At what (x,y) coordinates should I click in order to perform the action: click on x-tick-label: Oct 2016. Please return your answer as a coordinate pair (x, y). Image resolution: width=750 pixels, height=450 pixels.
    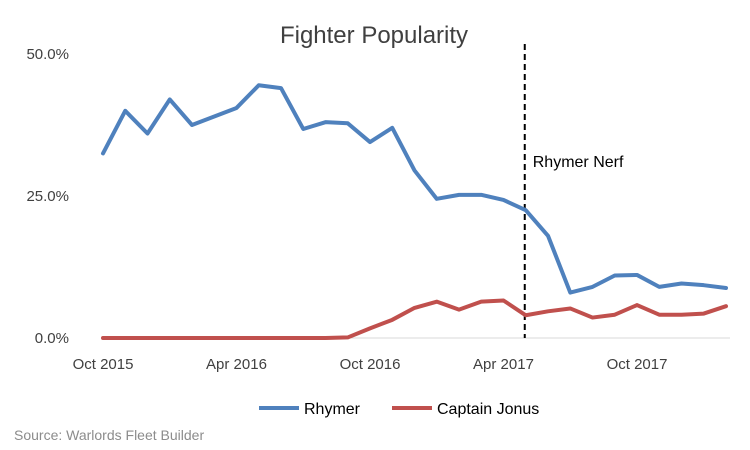
    Looking at the image, I should click on (370, 364).